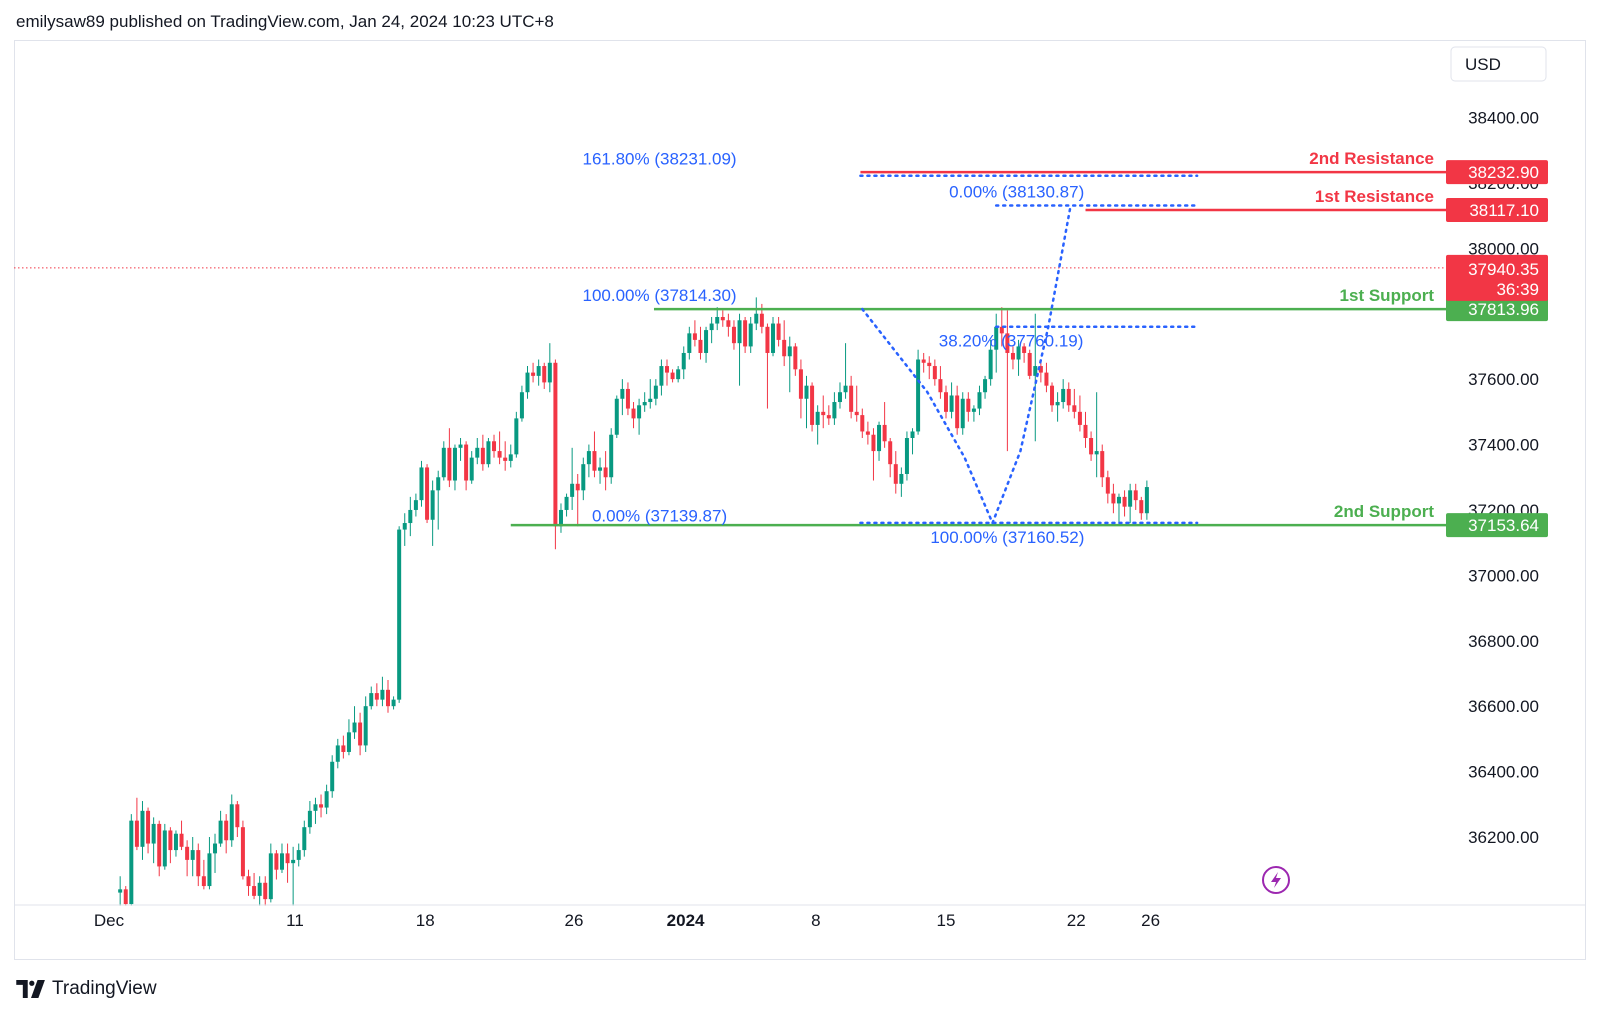  Describe the element at coordinates (1387, 295) in the screenshot. I see `level-name-label: 1st Support` at that location.